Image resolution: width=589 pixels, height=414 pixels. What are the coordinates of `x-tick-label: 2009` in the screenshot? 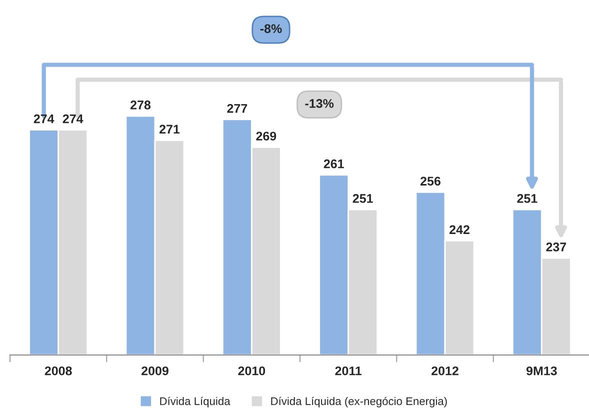 It's located at (155, 371).